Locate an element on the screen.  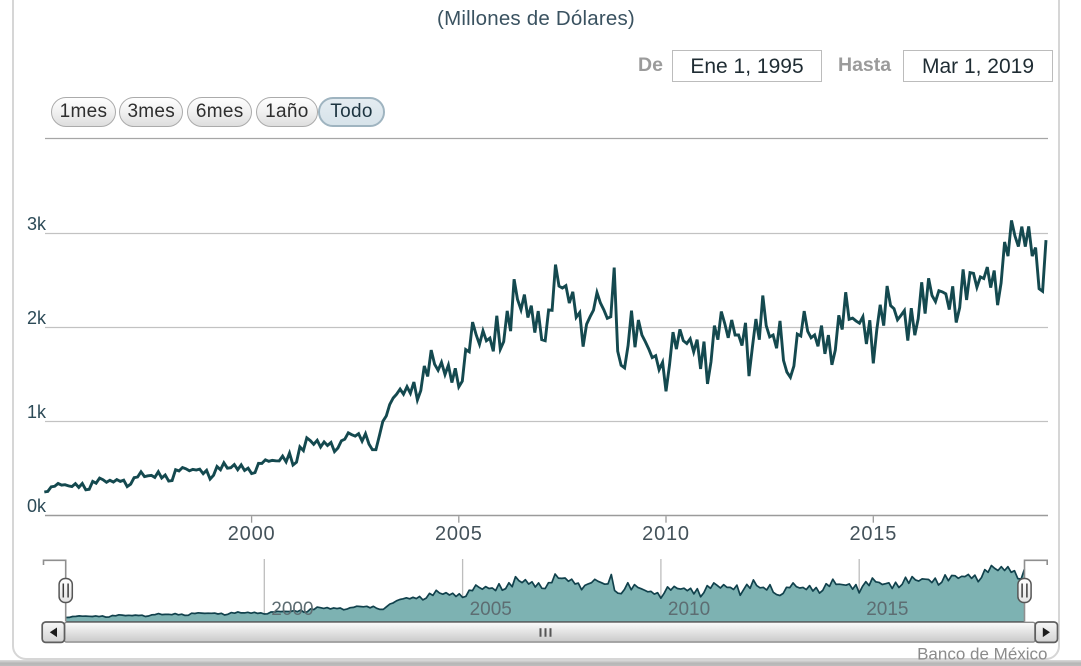
svg-text: 1k is located at coordinates (37, 412).